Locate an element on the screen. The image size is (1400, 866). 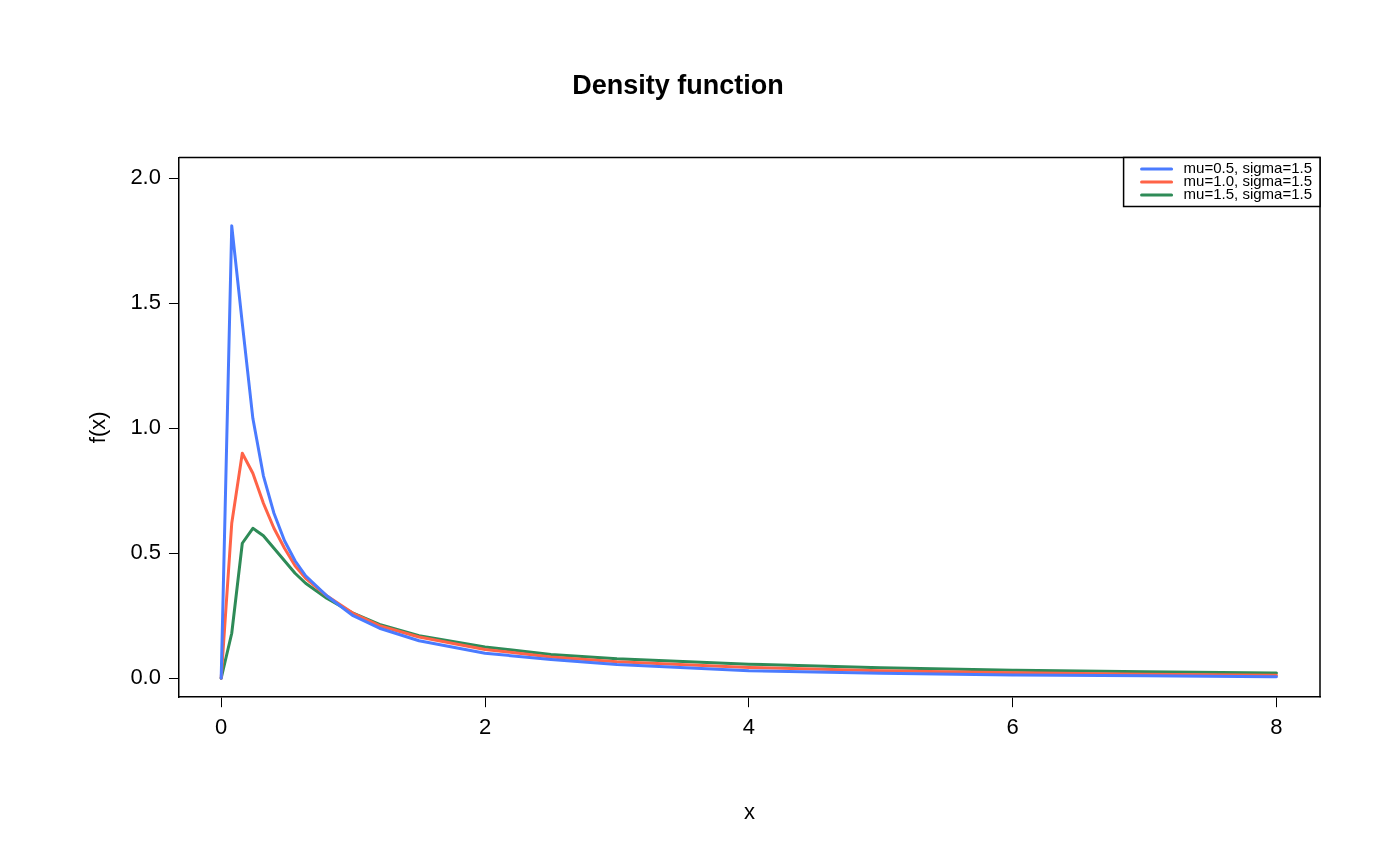
y-tick-label: 2.0 is located at coordinates (145, 177).